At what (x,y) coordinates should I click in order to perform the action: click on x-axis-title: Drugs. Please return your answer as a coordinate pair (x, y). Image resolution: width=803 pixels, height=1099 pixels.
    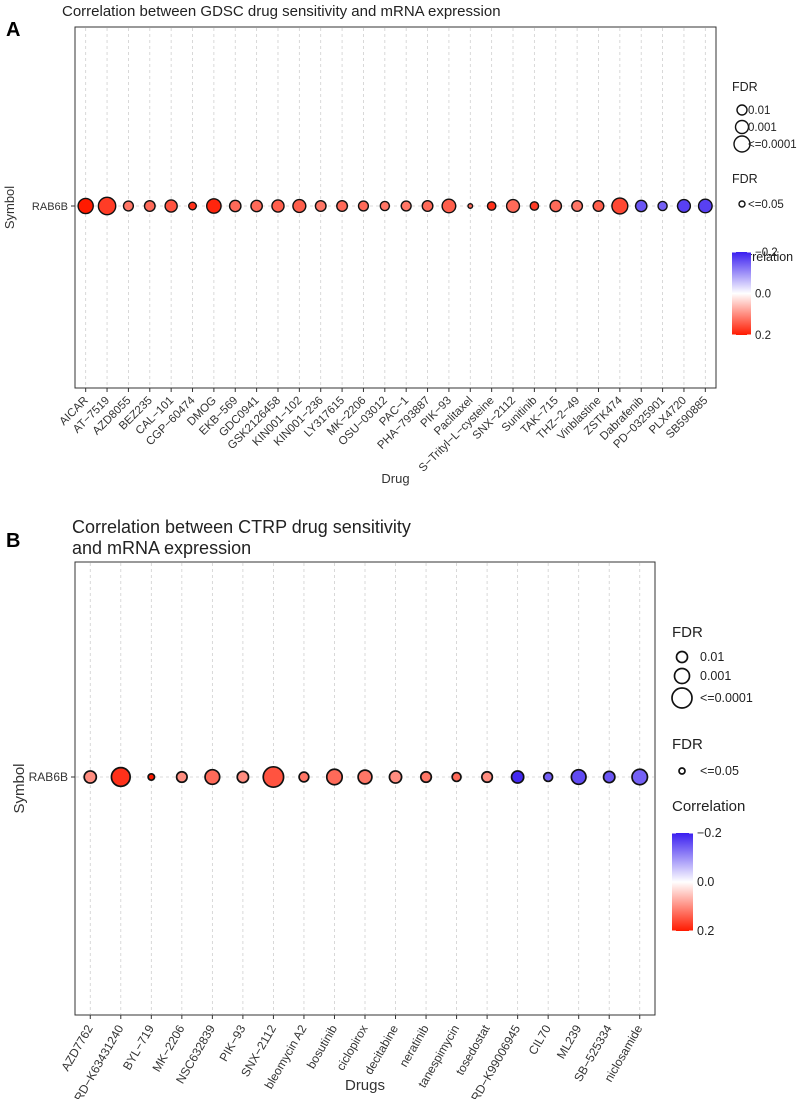
    Looking at the image, I should click on (365, 1085).